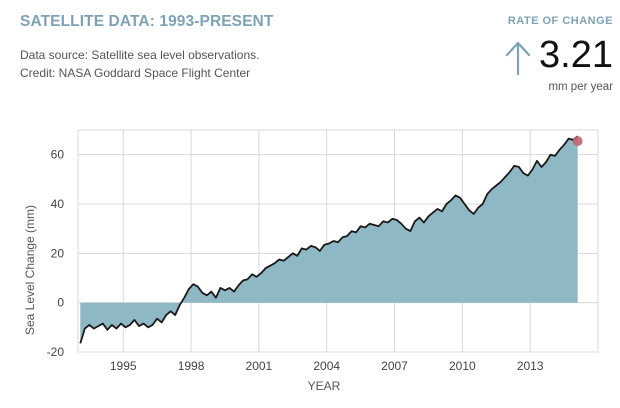 The width and height of the screenshot is (620, 408). I want to click on arrow-up-icon, so click(518, 58).